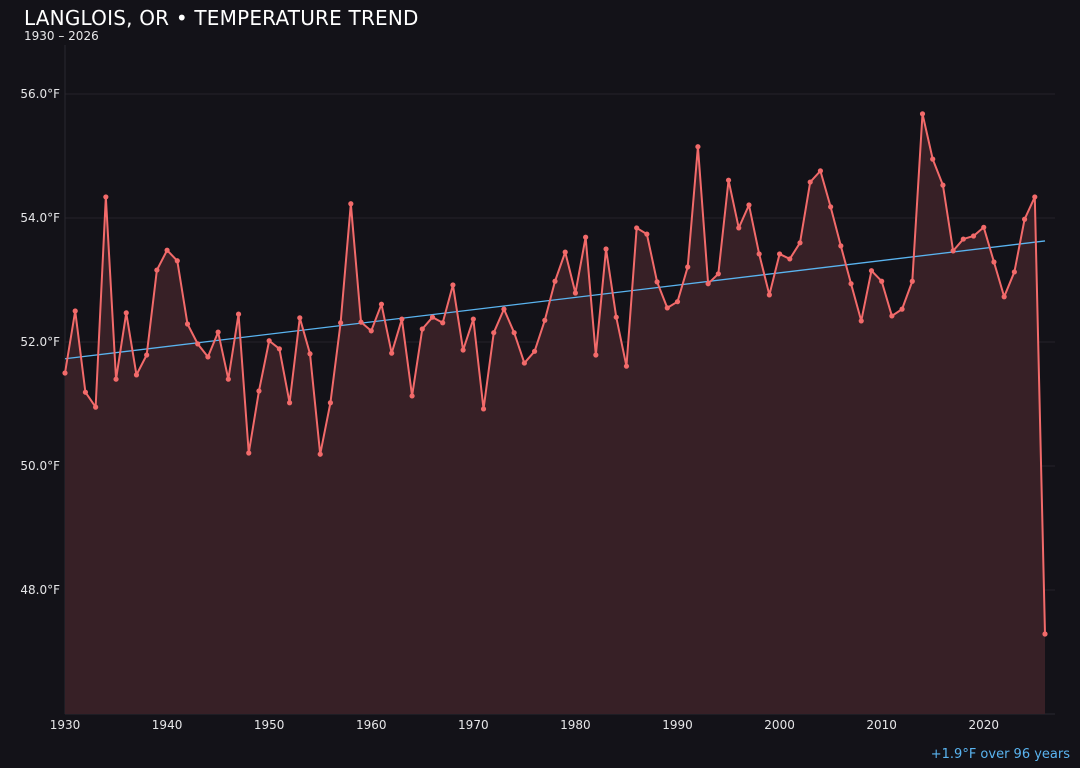 This screenshot has width=1080, height=768. Describe the element at coordinates (167, 725) in the screenshot. I see `x-tick-label: 1940` at that location.